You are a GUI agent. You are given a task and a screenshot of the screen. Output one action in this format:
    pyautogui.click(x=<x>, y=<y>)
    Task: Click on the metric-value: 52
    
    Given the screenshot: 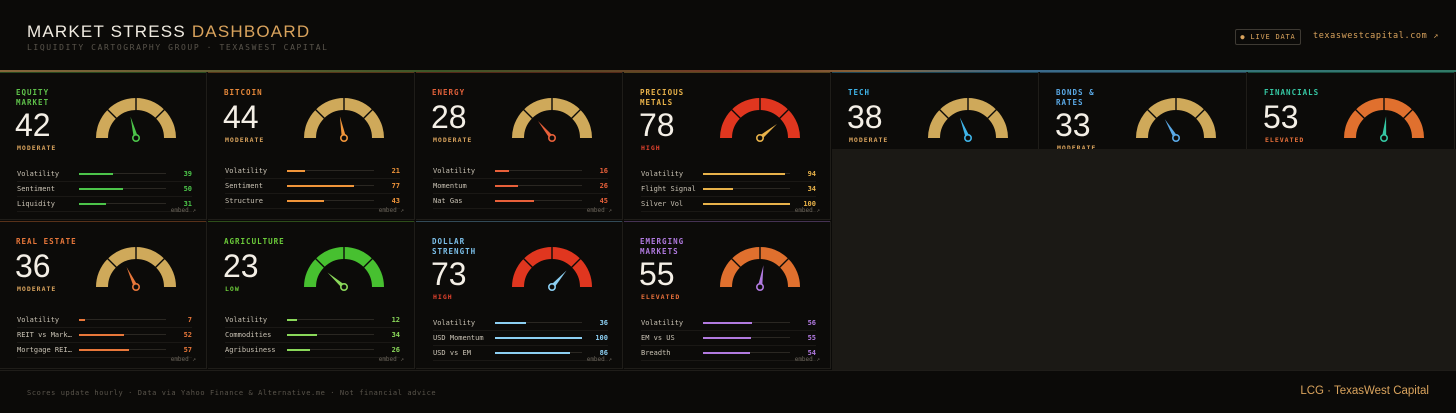 What is the action you would take?
    pyautogui.click(x=187, y=335)
    